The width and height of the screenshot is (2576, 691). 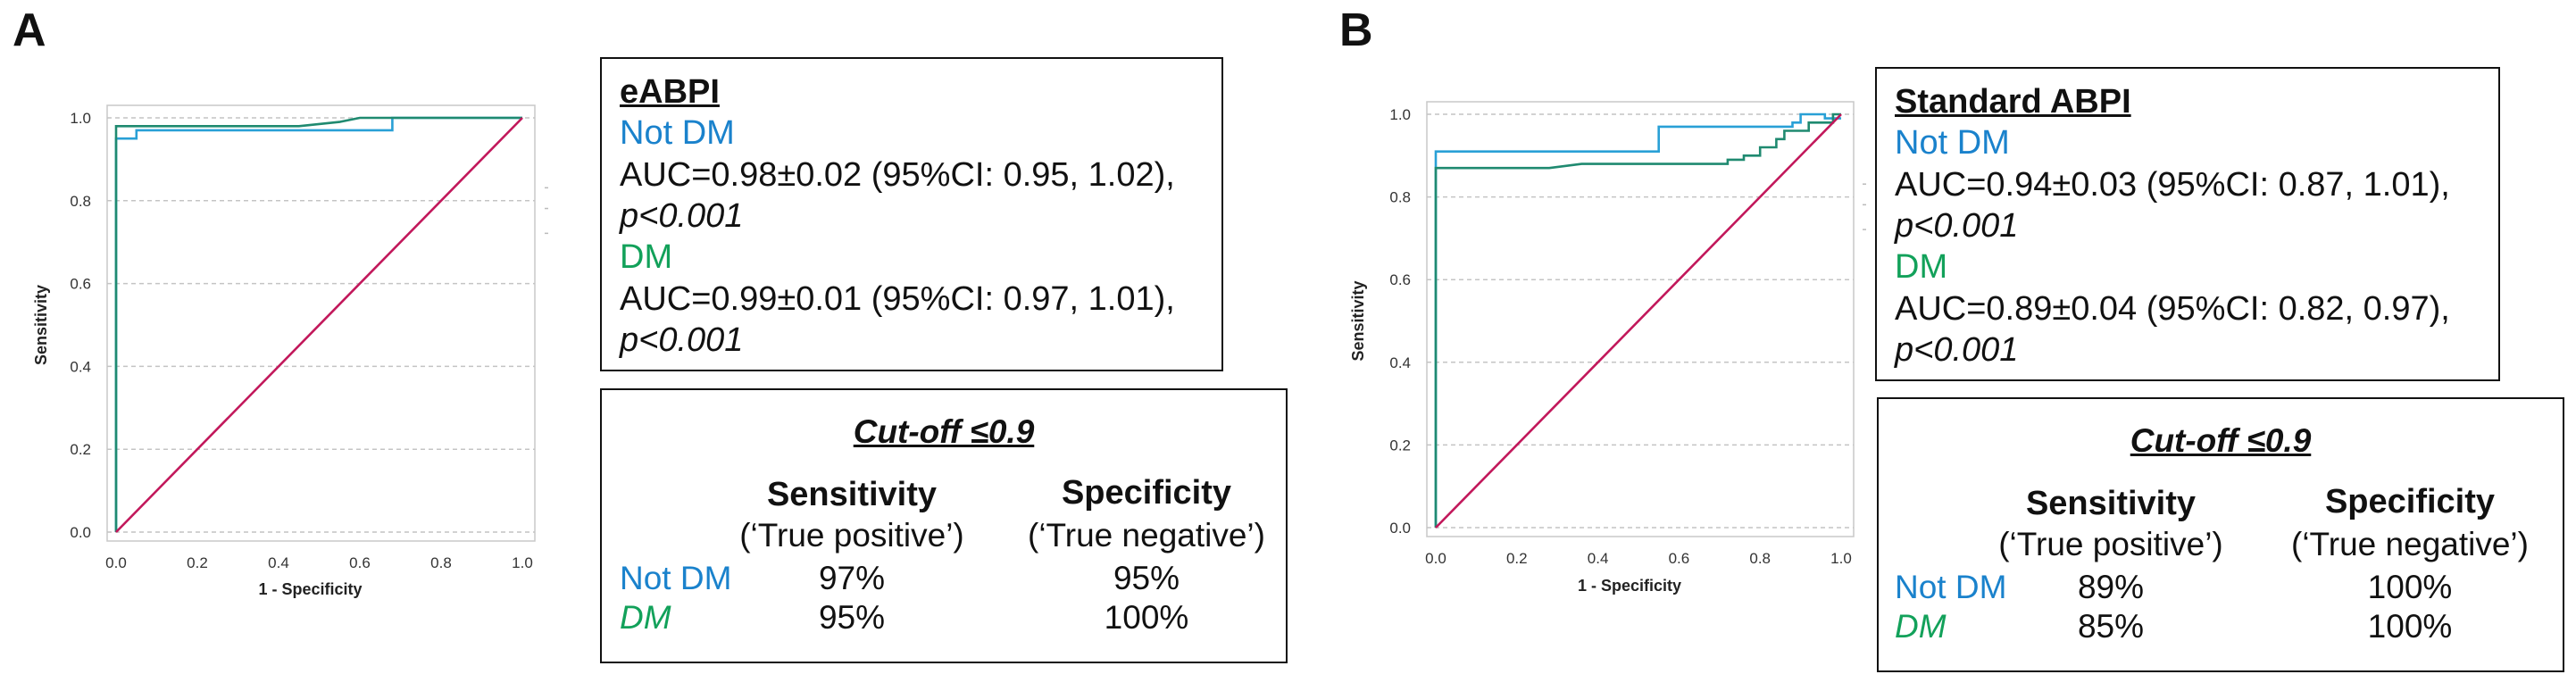 I want to click on row-dm-sensitivity: 95%, so click(x=852, y=617).